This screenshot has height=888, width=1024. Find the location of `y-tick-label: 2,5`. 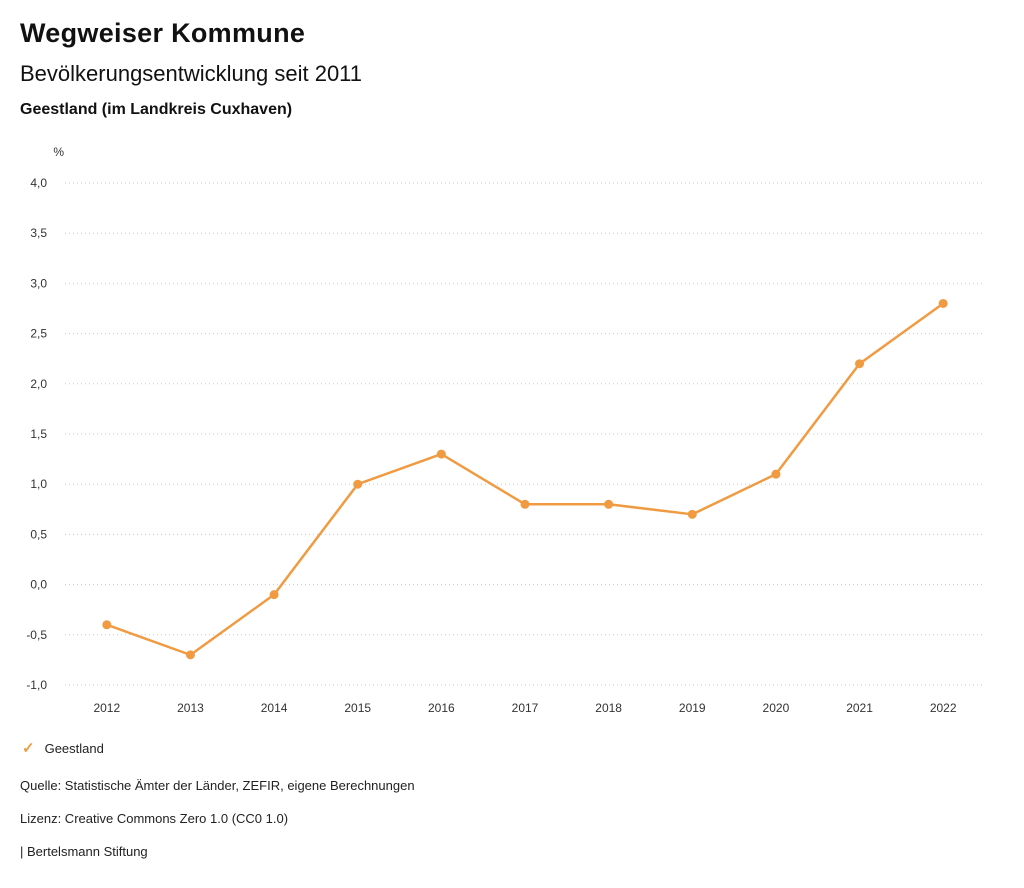

y-tick-label: 2,5 is located at coordinates (38, 334).